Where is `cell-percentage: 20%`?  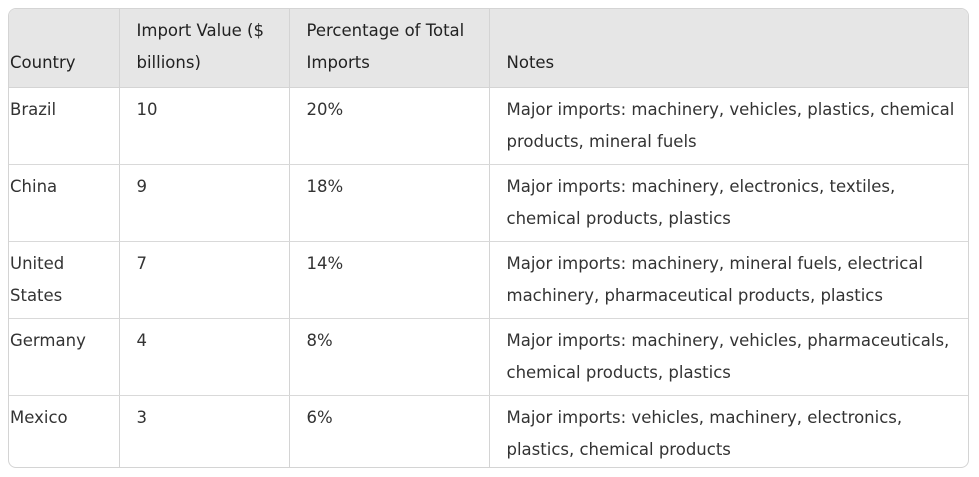
cell-percentage: 20% is located at coordinates (388, 126).